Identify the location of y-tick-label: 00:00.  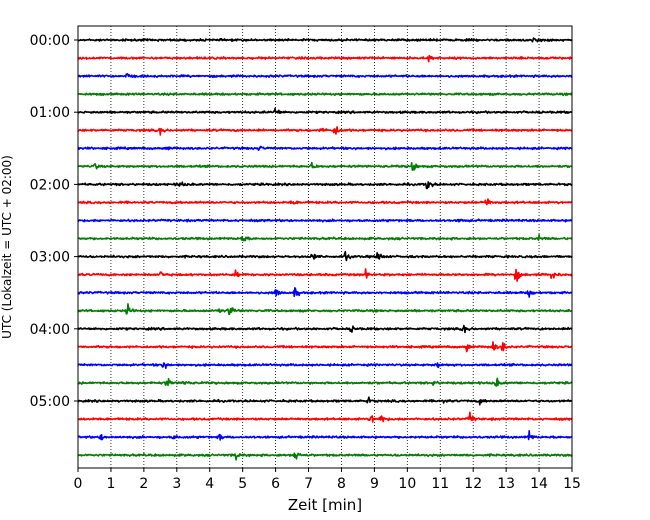
(50, 41).